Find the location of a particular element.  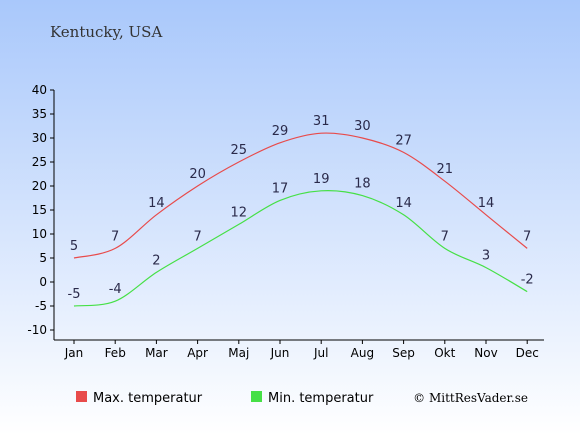

y-tick-label: 40 is located at coordinates (39, 90).